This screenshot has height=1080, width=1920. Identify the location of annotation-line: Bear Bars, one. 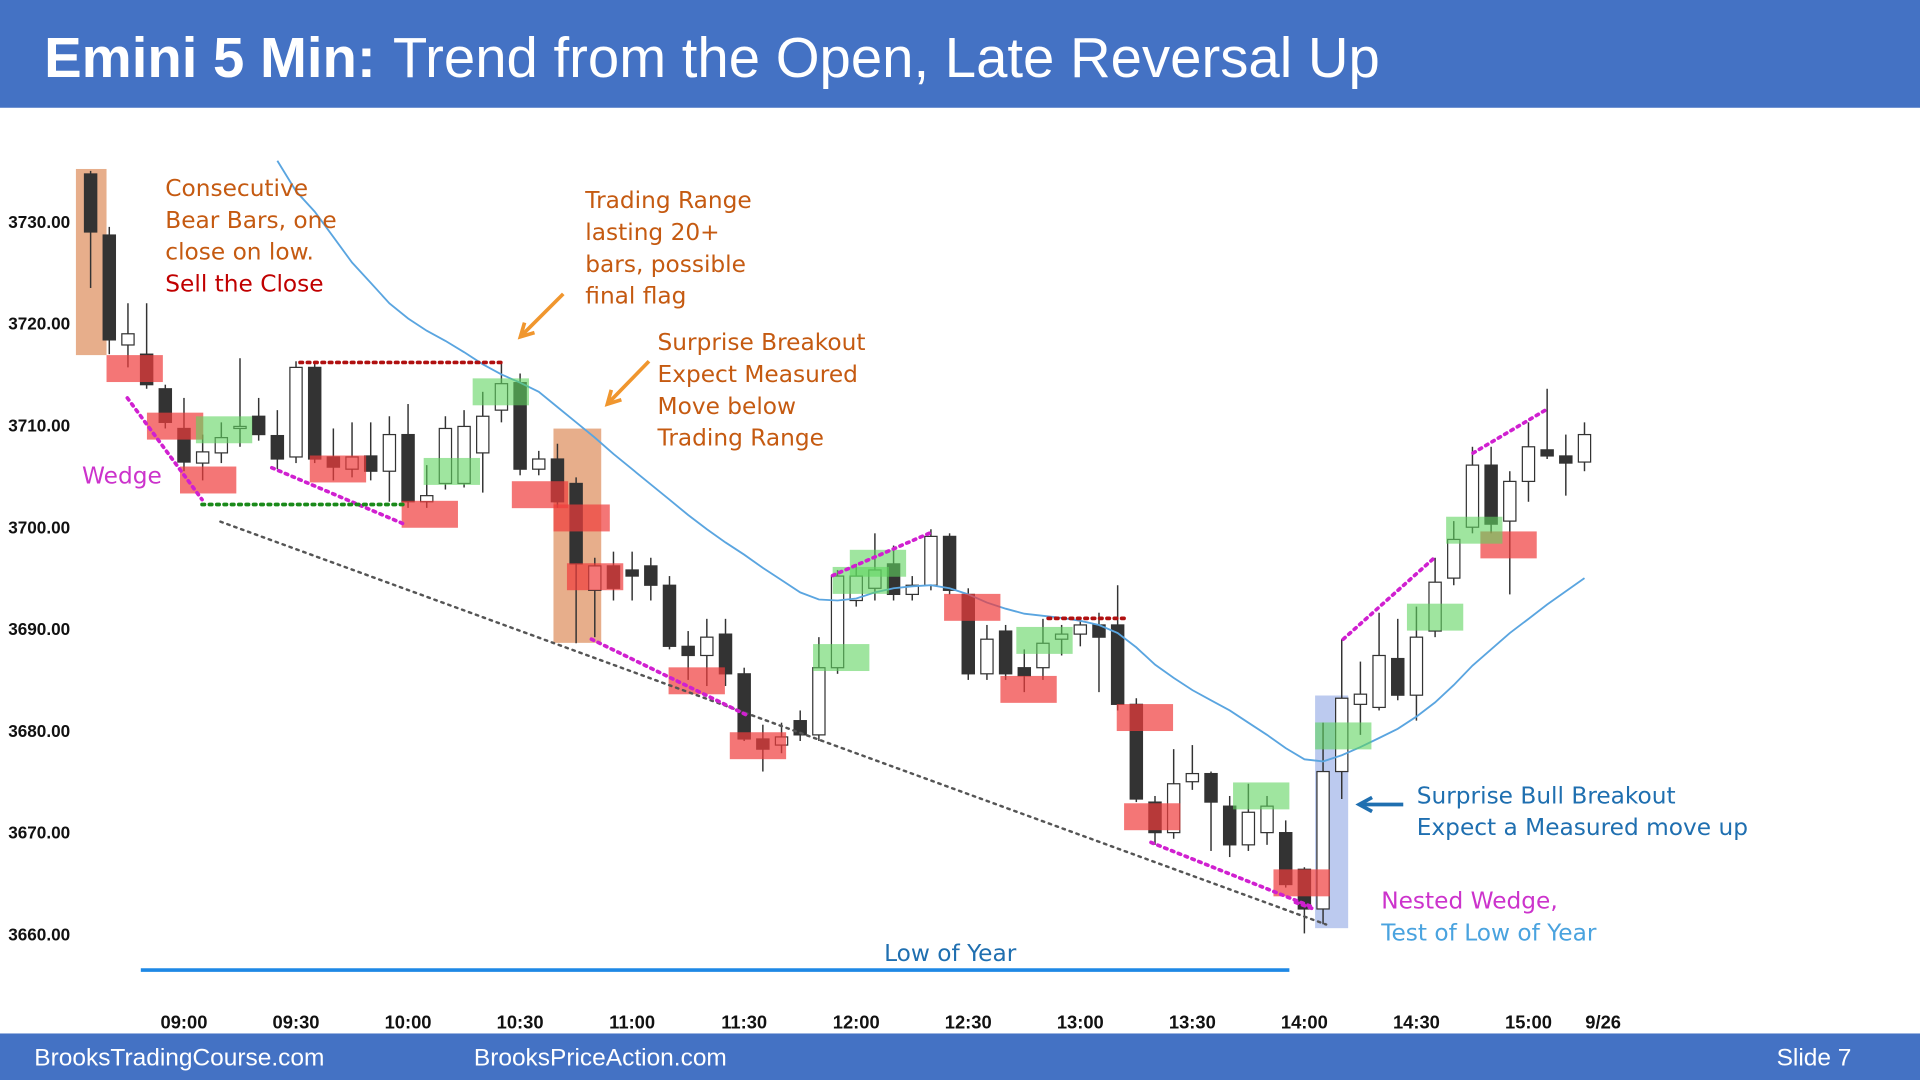
(250, 220).